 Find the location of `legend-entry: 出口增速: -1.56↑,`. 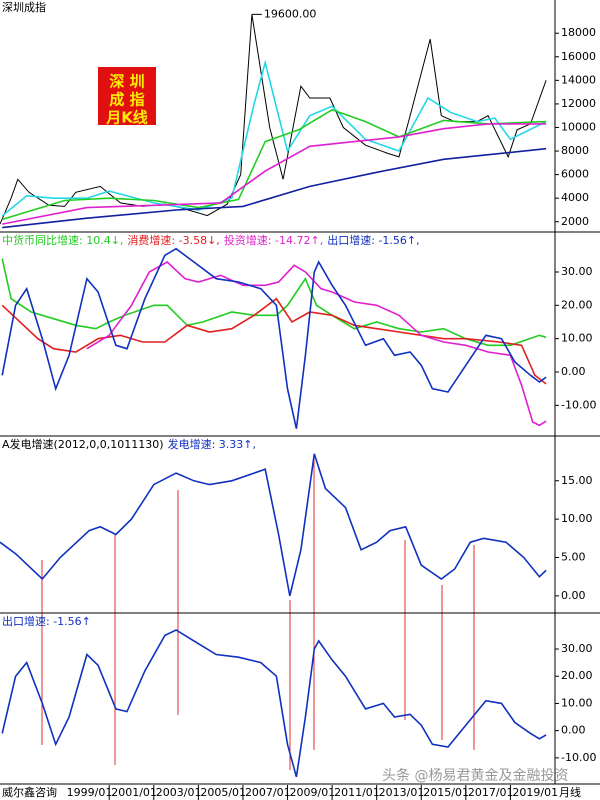

legend-entry: 出口增速: -1.56↑, is located at coordinates (373, 240).